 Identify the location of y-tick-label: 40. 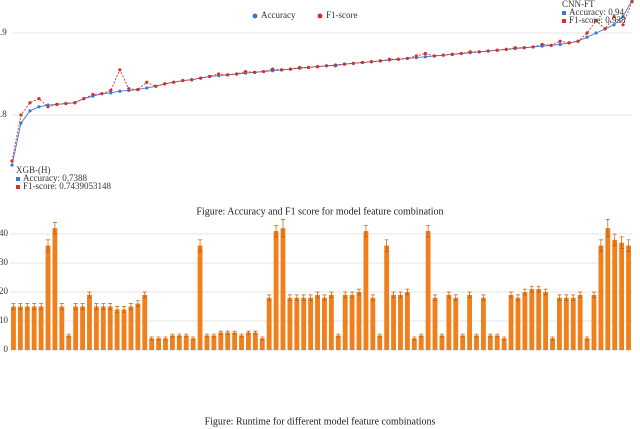
(4, 233).